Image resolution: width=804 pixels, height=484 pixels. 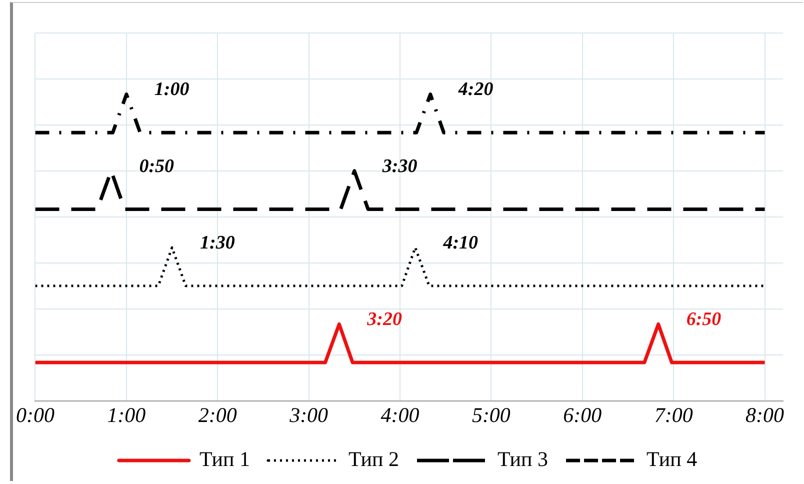 What do you see at coordinates (475, 89) in the screenshot?
I see `annotation: 4:20` at bounding box center [475, 89].